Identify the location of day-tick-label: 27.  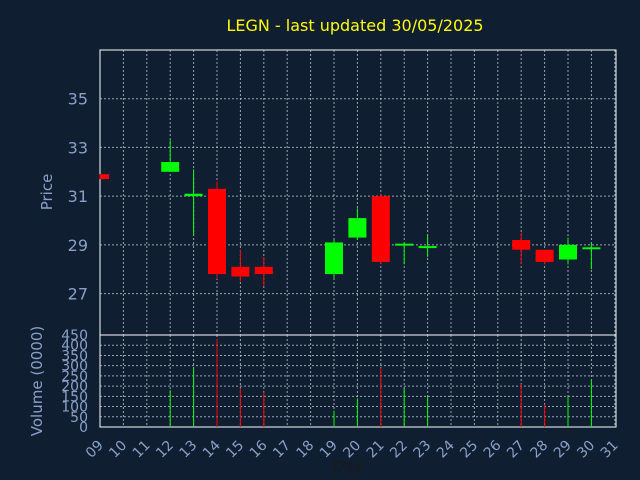
(516, 450).